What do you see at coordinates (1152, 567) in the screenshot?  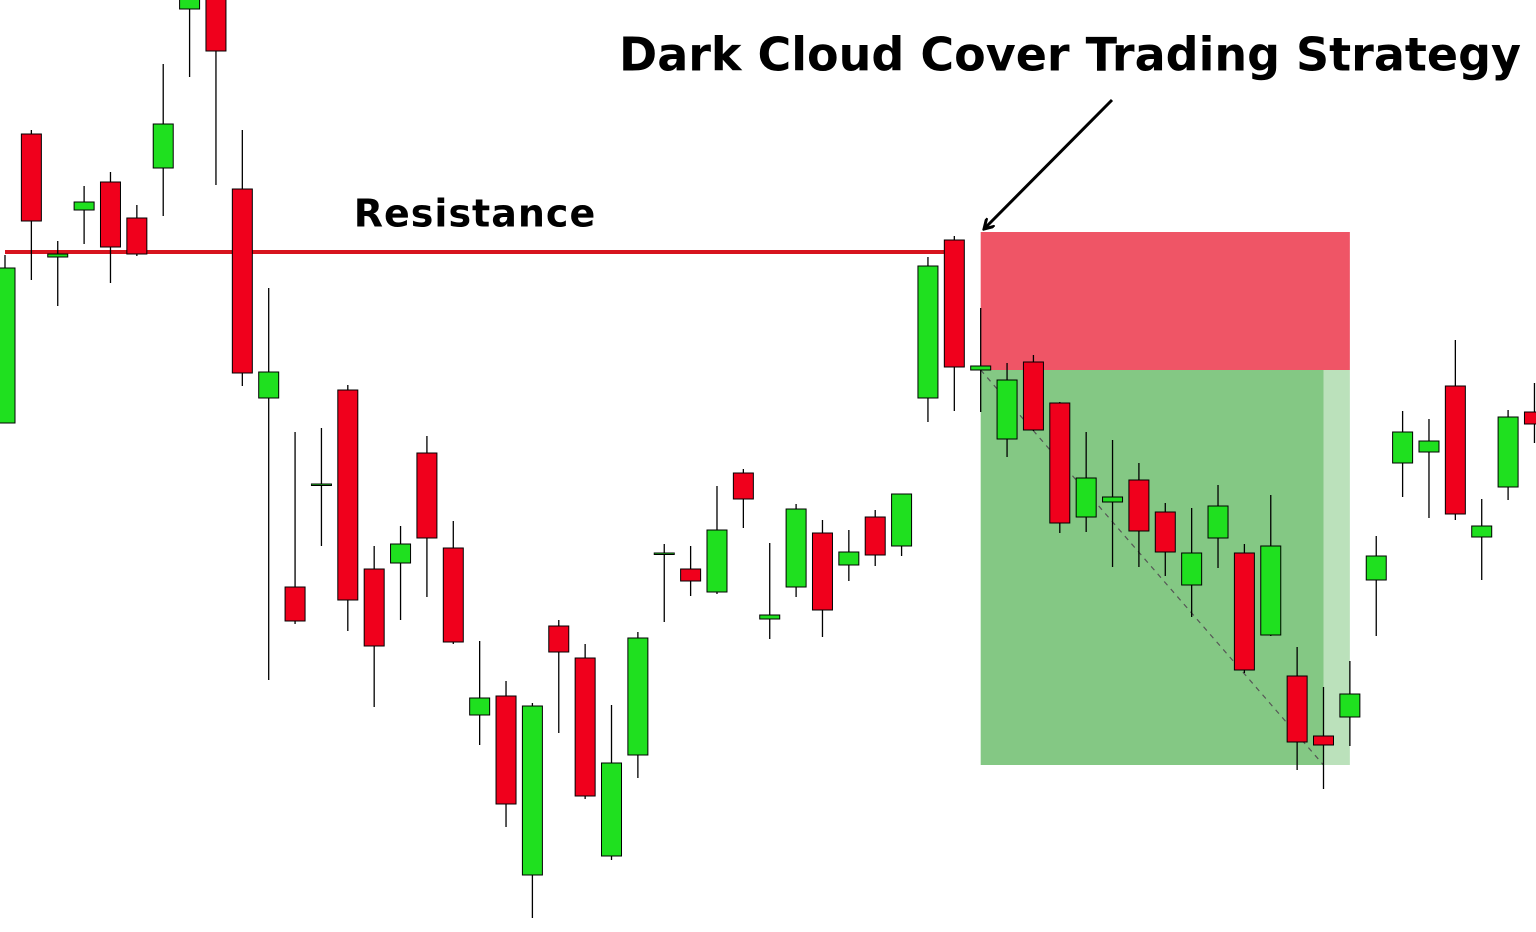 I see `trend-line` at bounding box center [1152, 567].